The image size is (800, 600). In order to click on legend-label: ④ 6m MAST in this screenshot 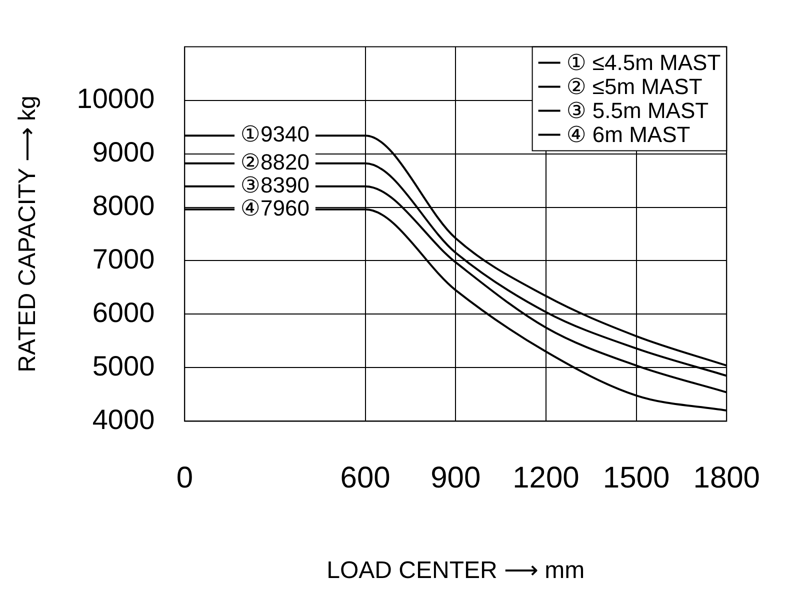, I will do `click(628, 134)`.